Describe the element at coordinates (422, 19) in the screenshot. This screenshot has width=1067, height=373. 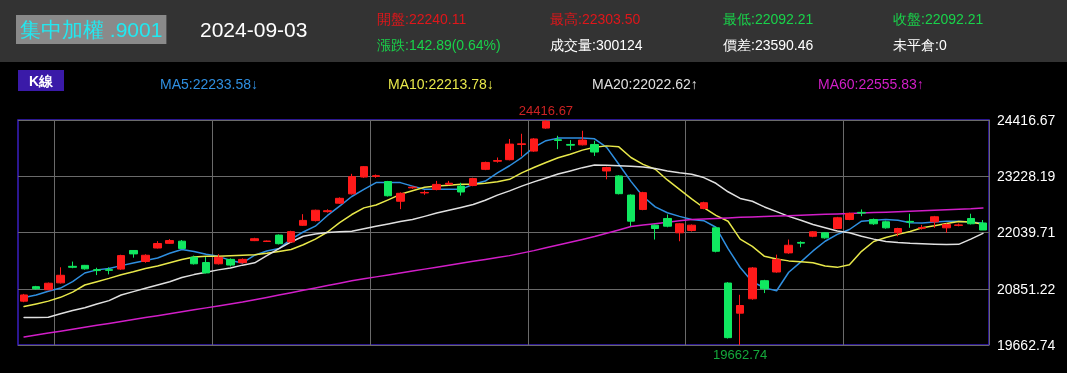
I see `text: 開盤:22240.11` at that location.